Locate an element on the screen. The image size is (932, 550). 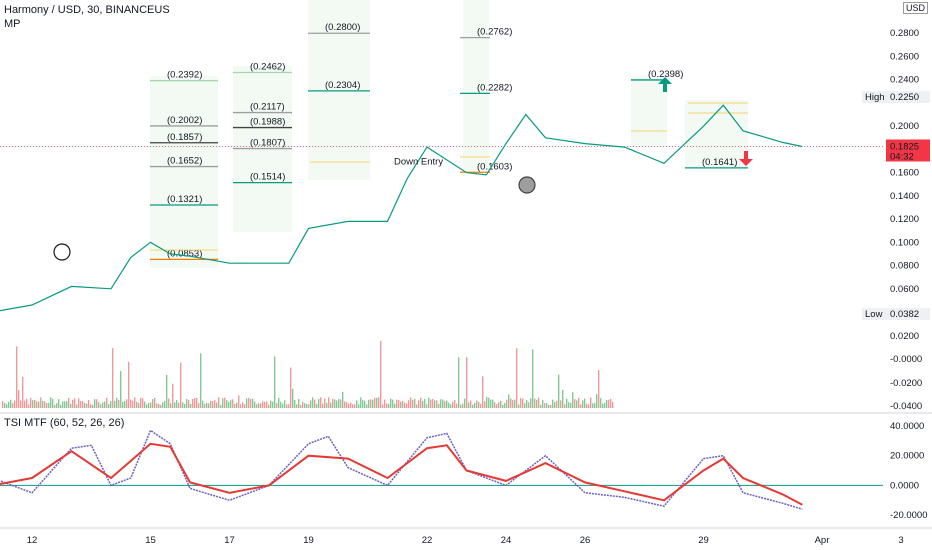
volume-axis-label: -0.0400 is located at coordinates (906, 406).